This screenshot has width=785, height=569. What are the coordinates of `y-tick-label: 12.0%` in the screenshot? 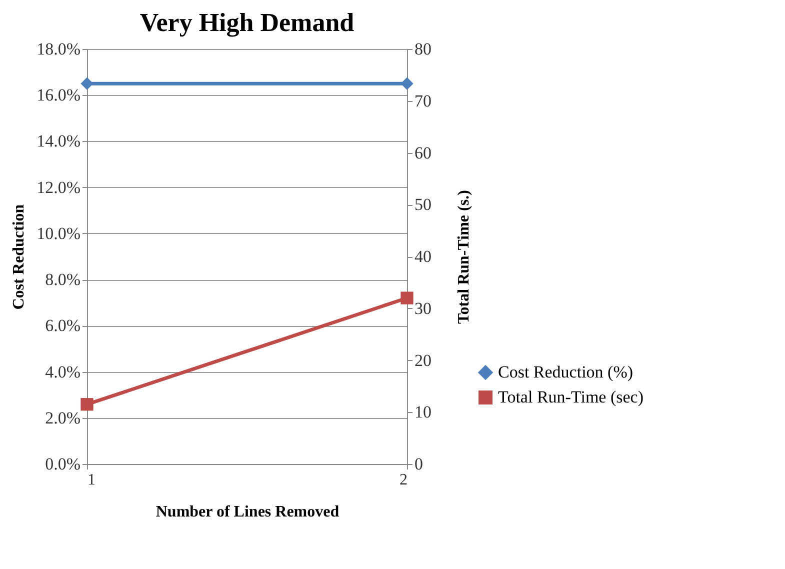 It's located at (58, 187).